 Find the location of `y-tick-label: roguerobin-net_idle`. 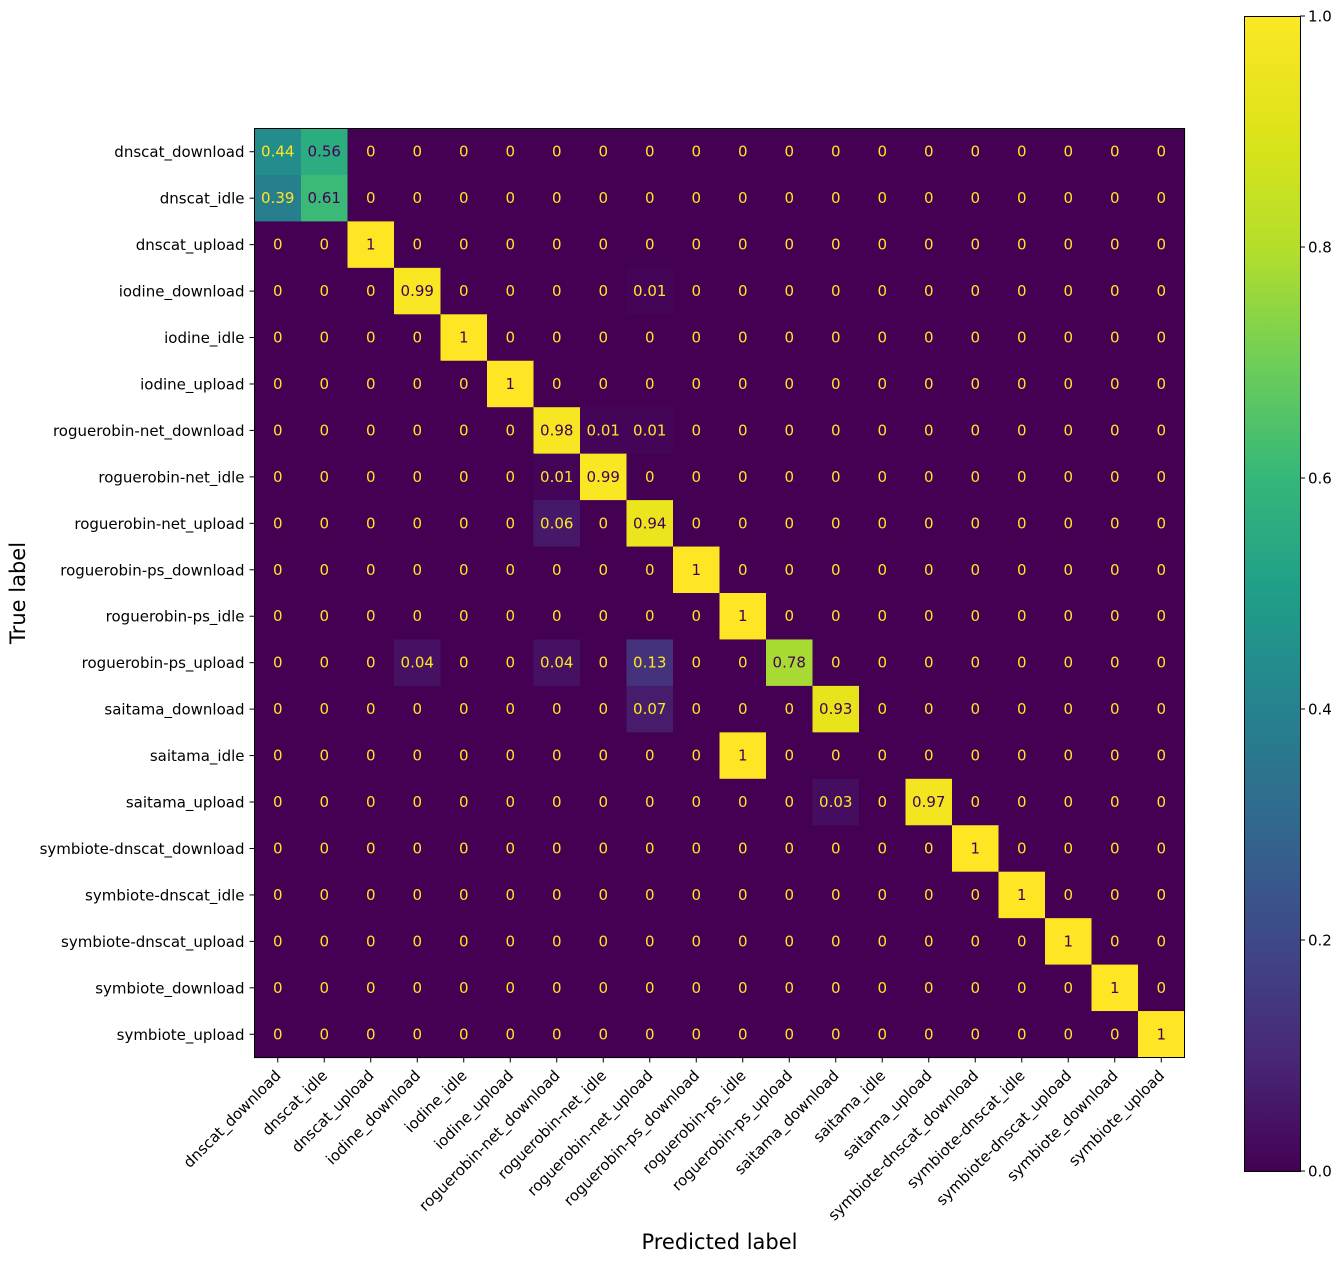

y-tick-label: roguerobin-net_idle is located at coordinates (171, 477).